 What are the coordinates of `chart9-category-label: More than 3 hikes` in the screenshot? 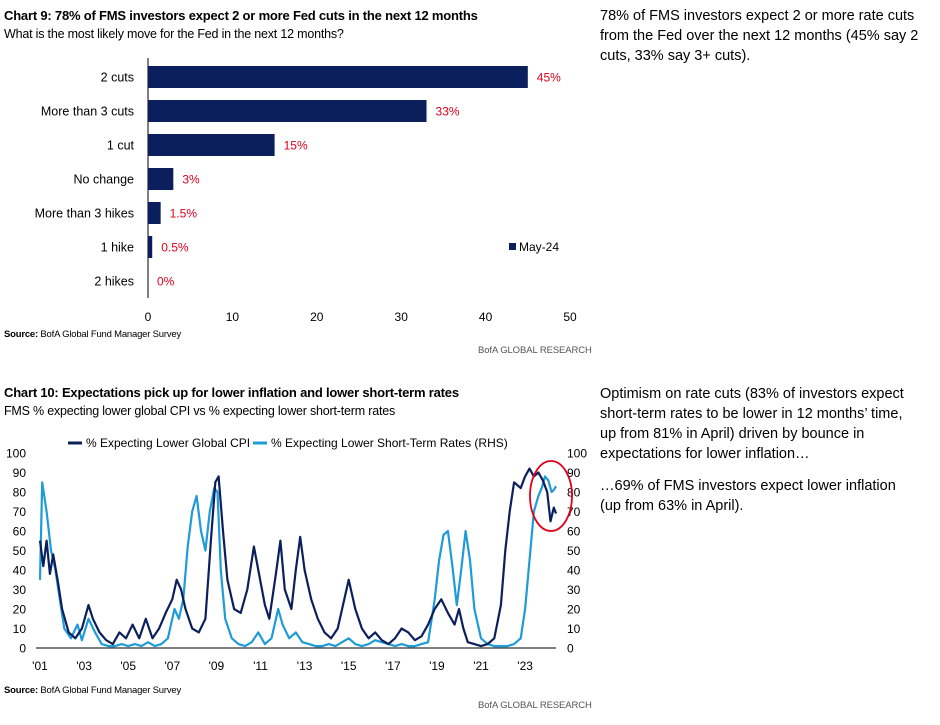 It's located at (84, 214).